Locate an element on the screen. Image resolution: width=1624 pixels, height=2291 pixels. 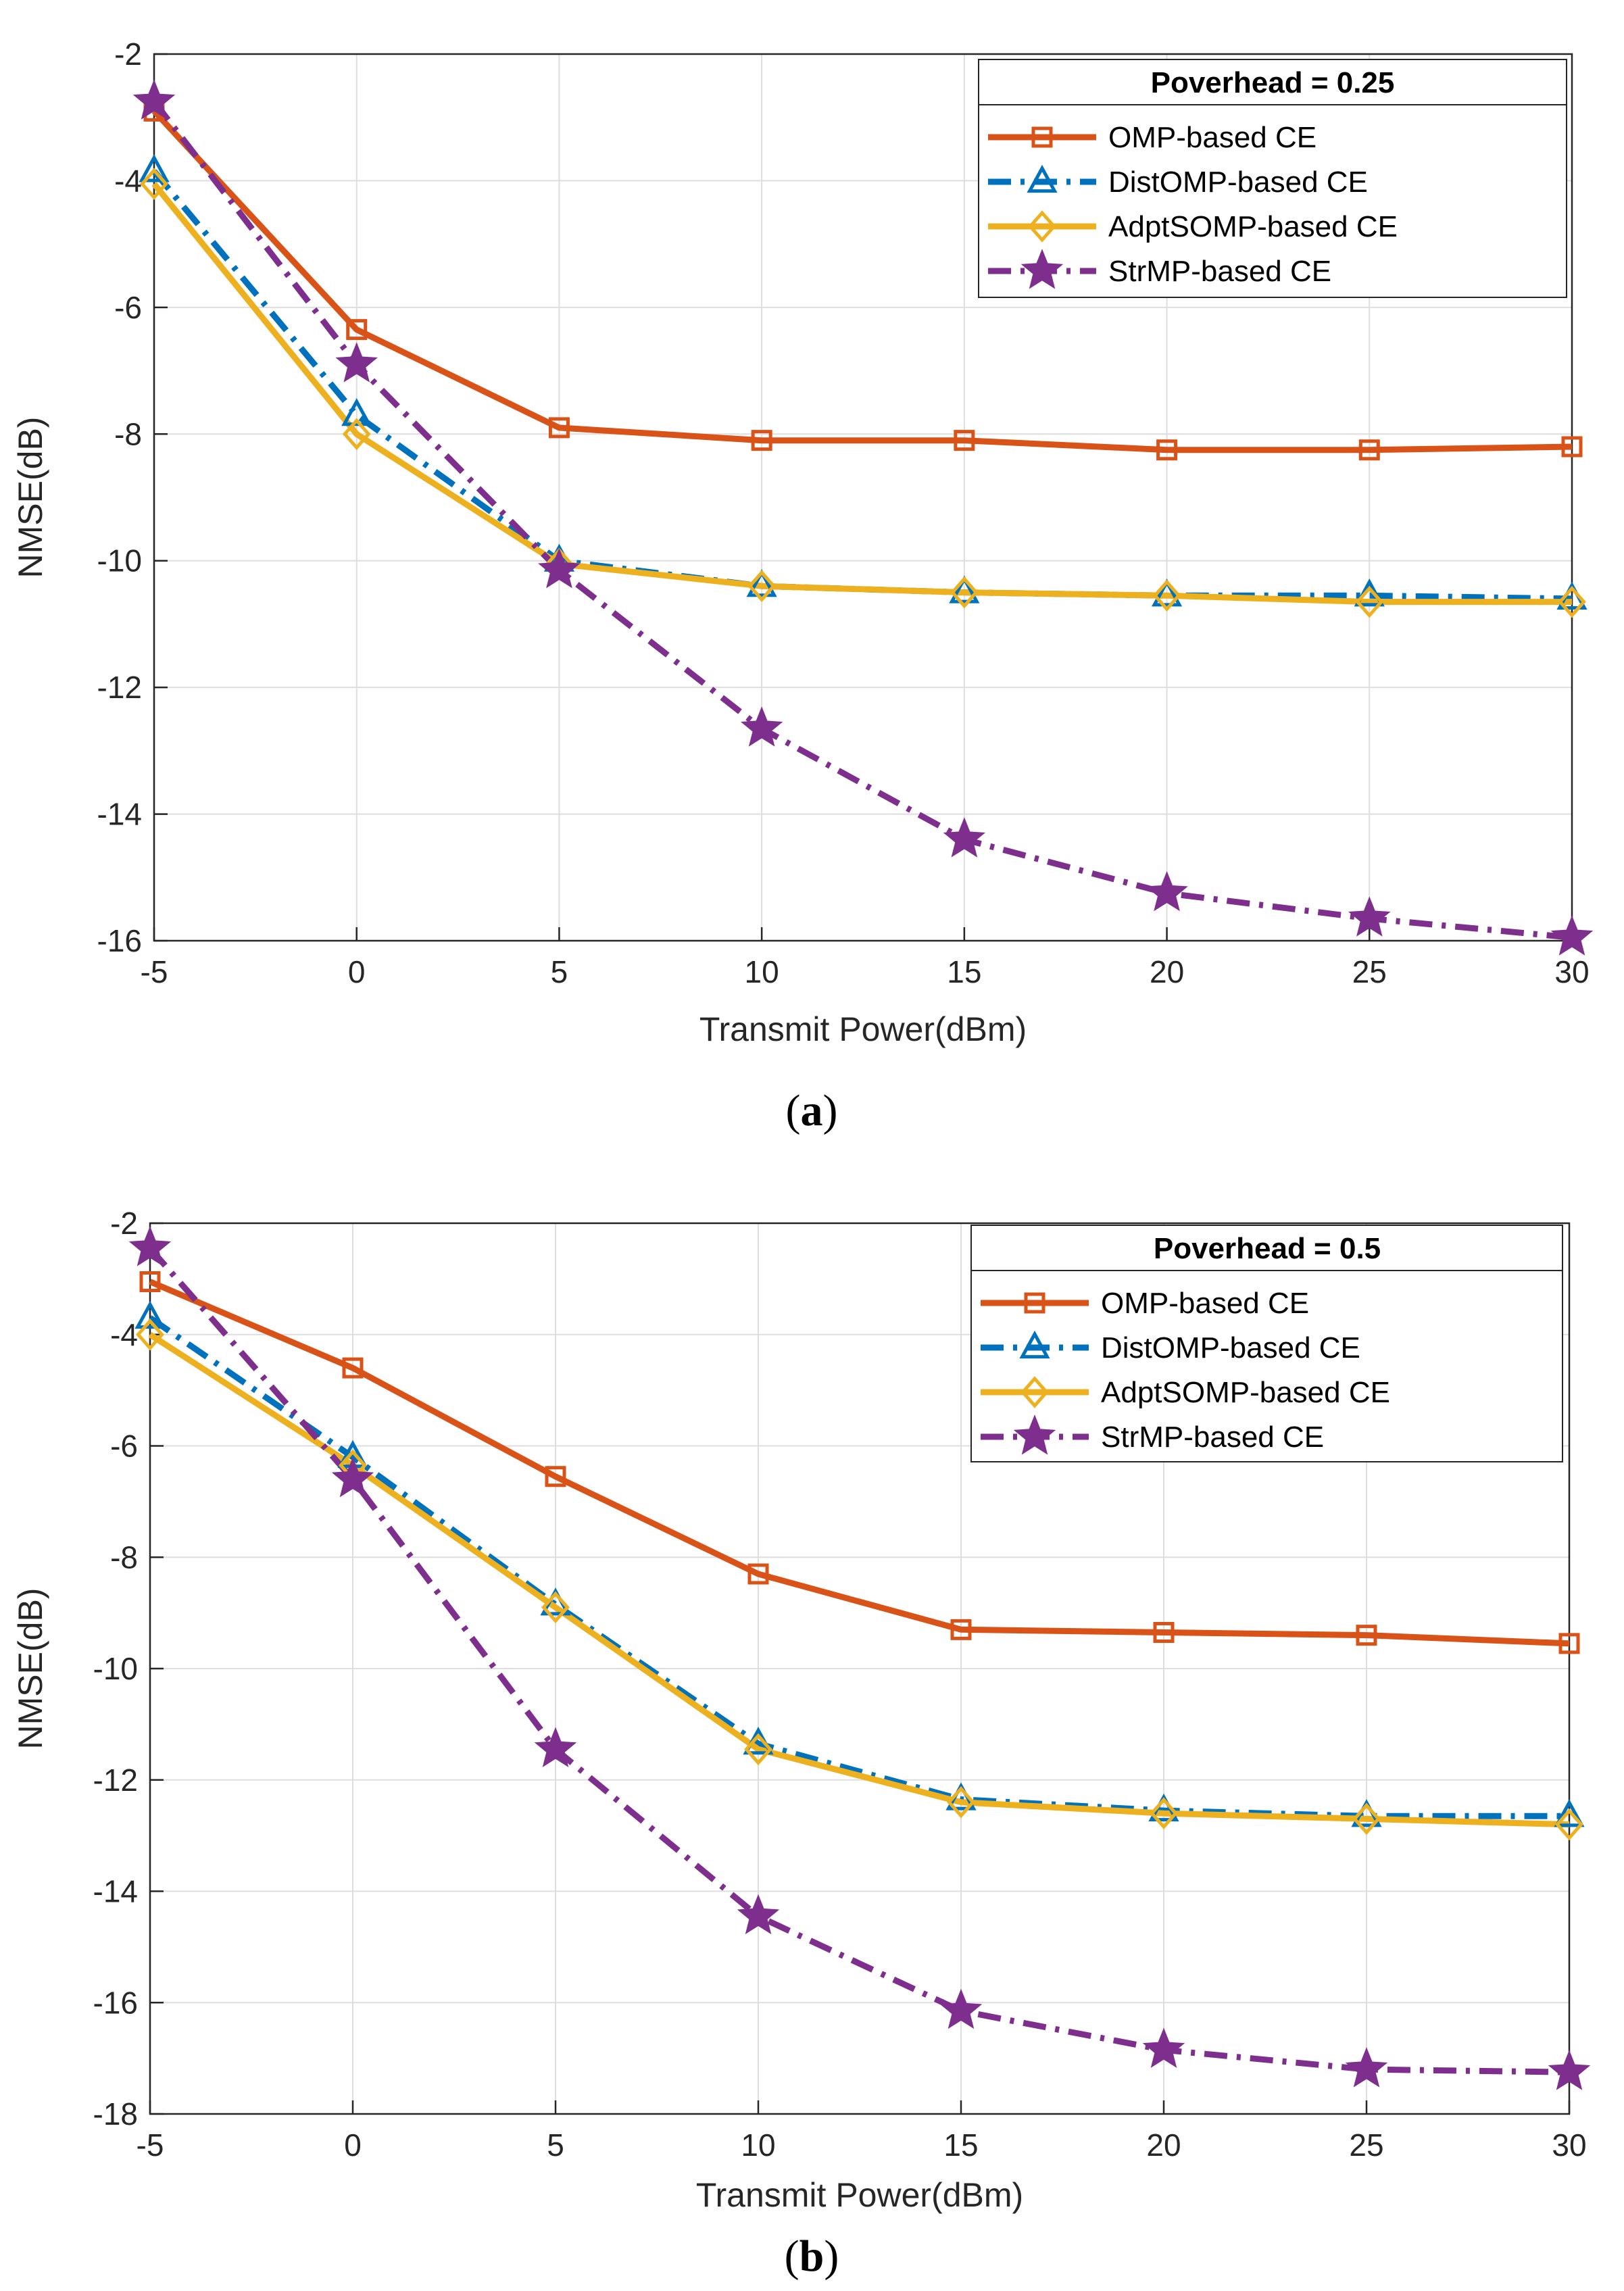
x-tick-label: 25 is located at coordinates (1369, 972).